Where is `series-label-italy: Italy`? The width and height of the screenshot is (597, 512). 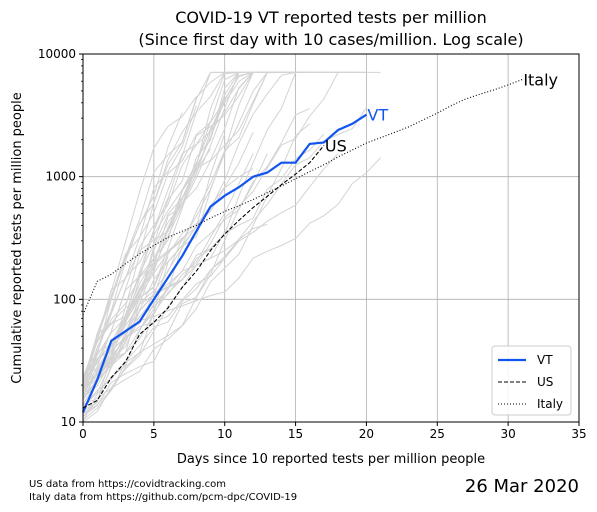
series-label-italy: Italy is located at coordinates (540, 79).